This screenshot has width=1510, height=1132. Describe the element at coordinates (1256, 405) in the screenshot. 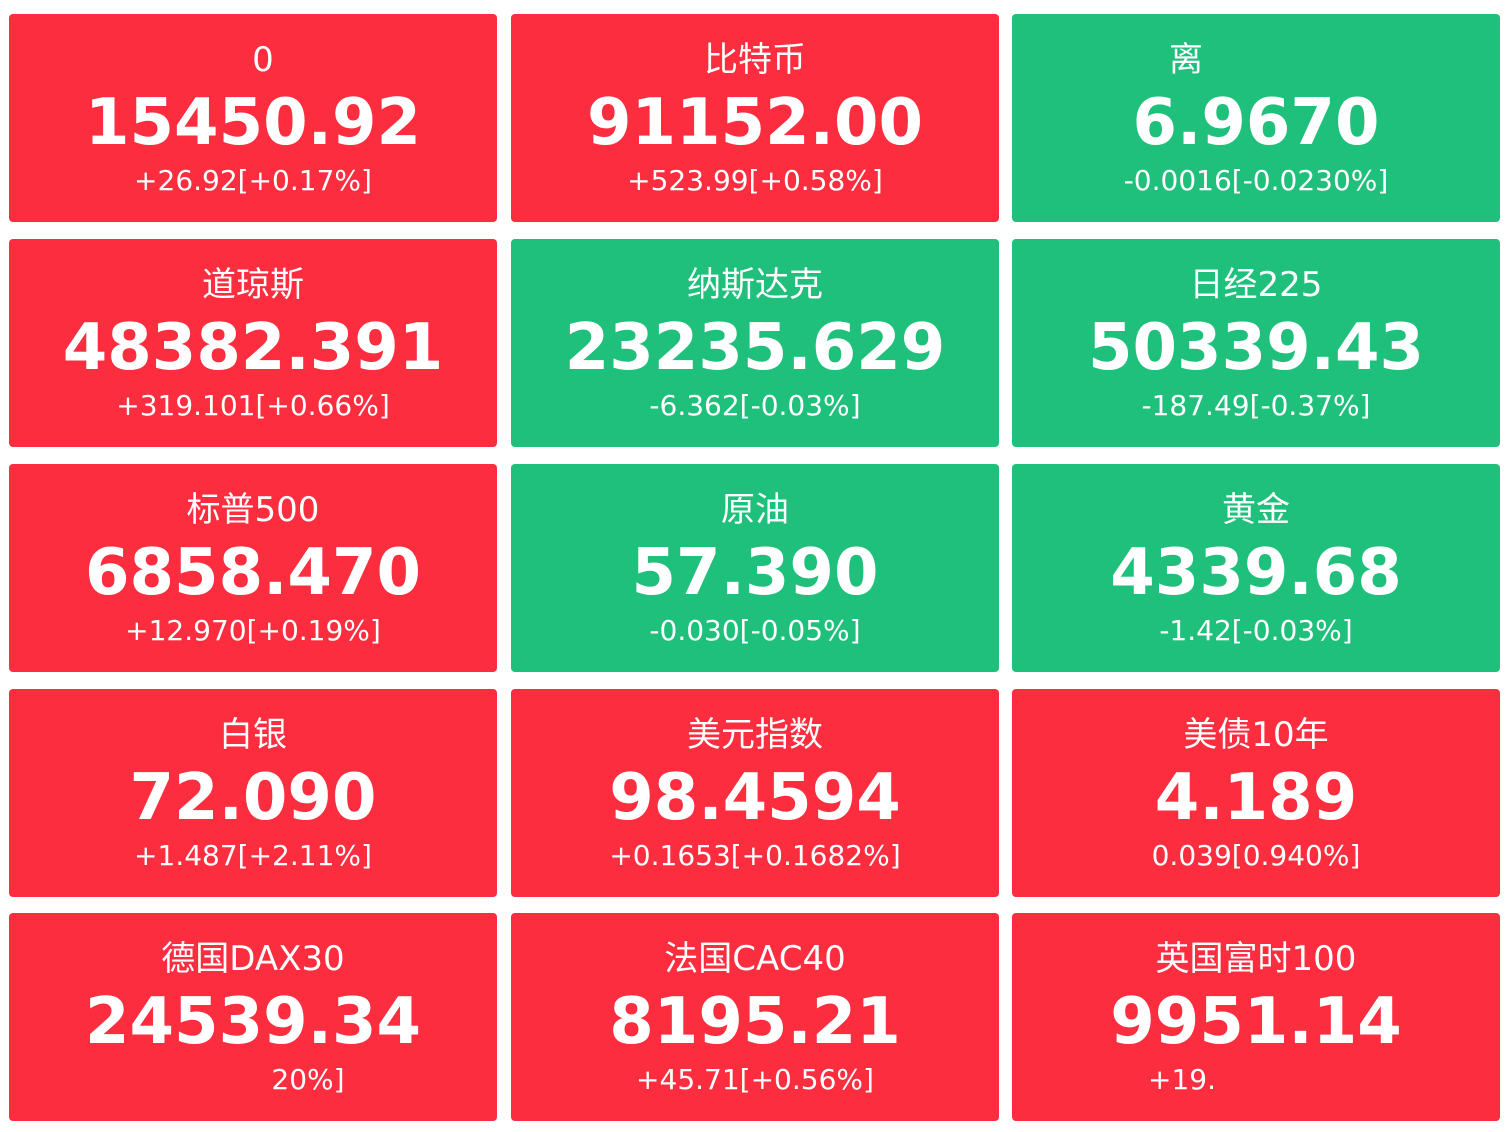

I see `quote-change: -187.49[-0.37%]` at that location.